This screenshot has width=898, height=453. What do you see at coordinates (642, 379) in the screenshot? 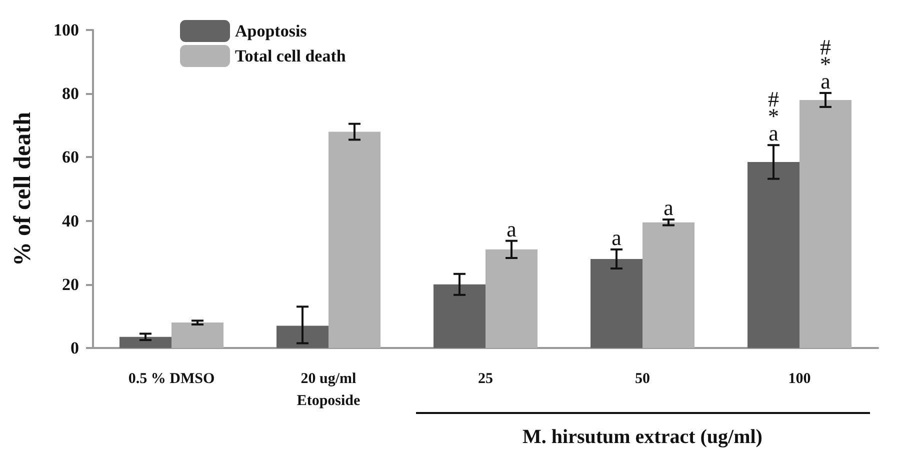
I see `x-tick-label: 50` at bounding box center [642, 379].